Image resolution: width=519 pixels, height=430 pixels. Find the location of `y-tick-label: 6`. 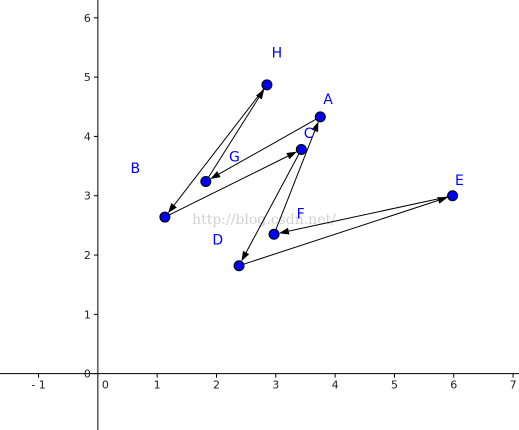

y-tick-label: 6 is located at coordinates (87, 18).